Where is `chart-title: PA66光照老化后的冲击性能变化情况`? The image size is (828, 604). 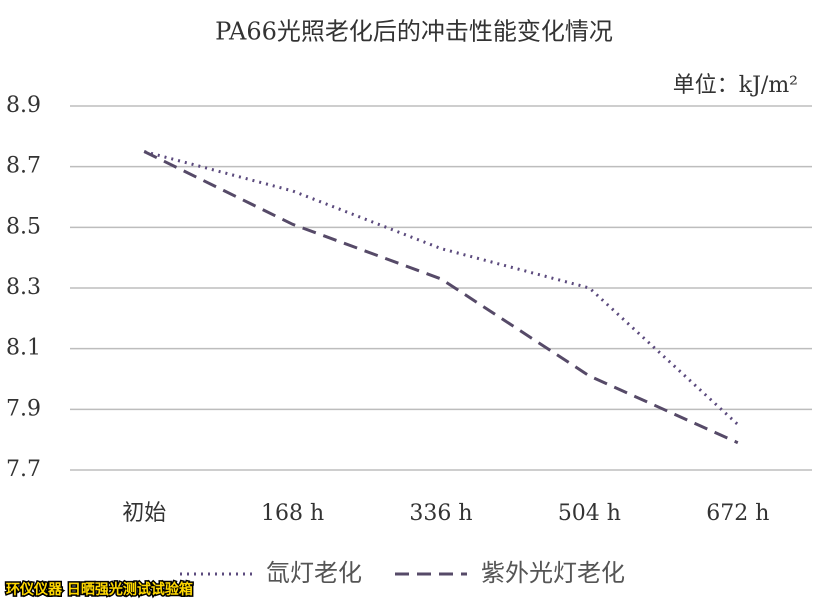 chart-title: PA66光照老化后的冲击性能变化情况 is located at coordinates (414, 32).